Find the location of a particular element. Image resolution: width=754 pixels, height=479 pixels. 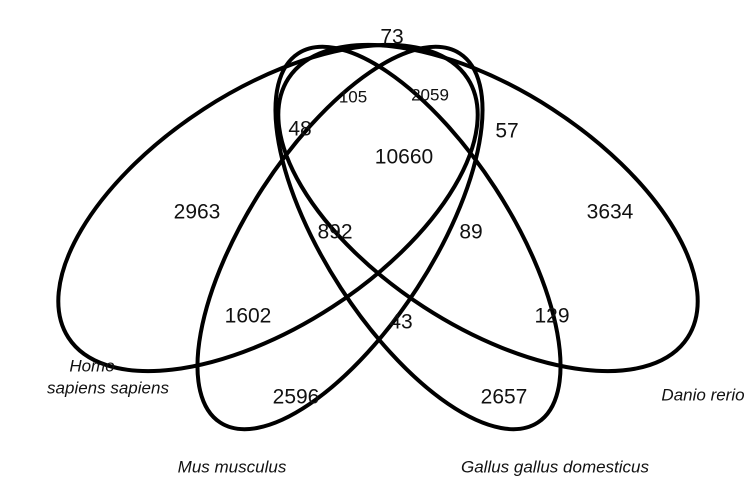

region-count: 89 is located at coordinates (470, 232).